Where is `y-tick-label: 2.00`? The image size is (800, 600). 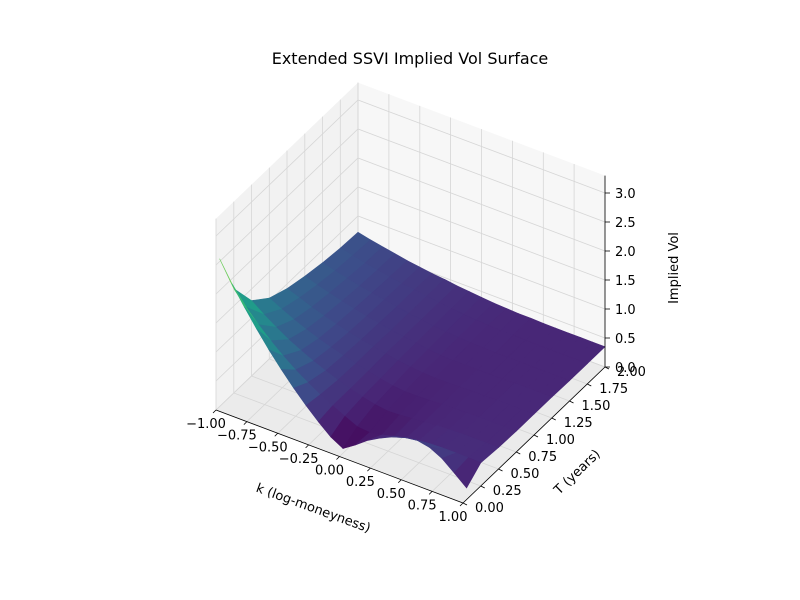 y-tick-label: 2.00 is located at coordinates (631, 372).